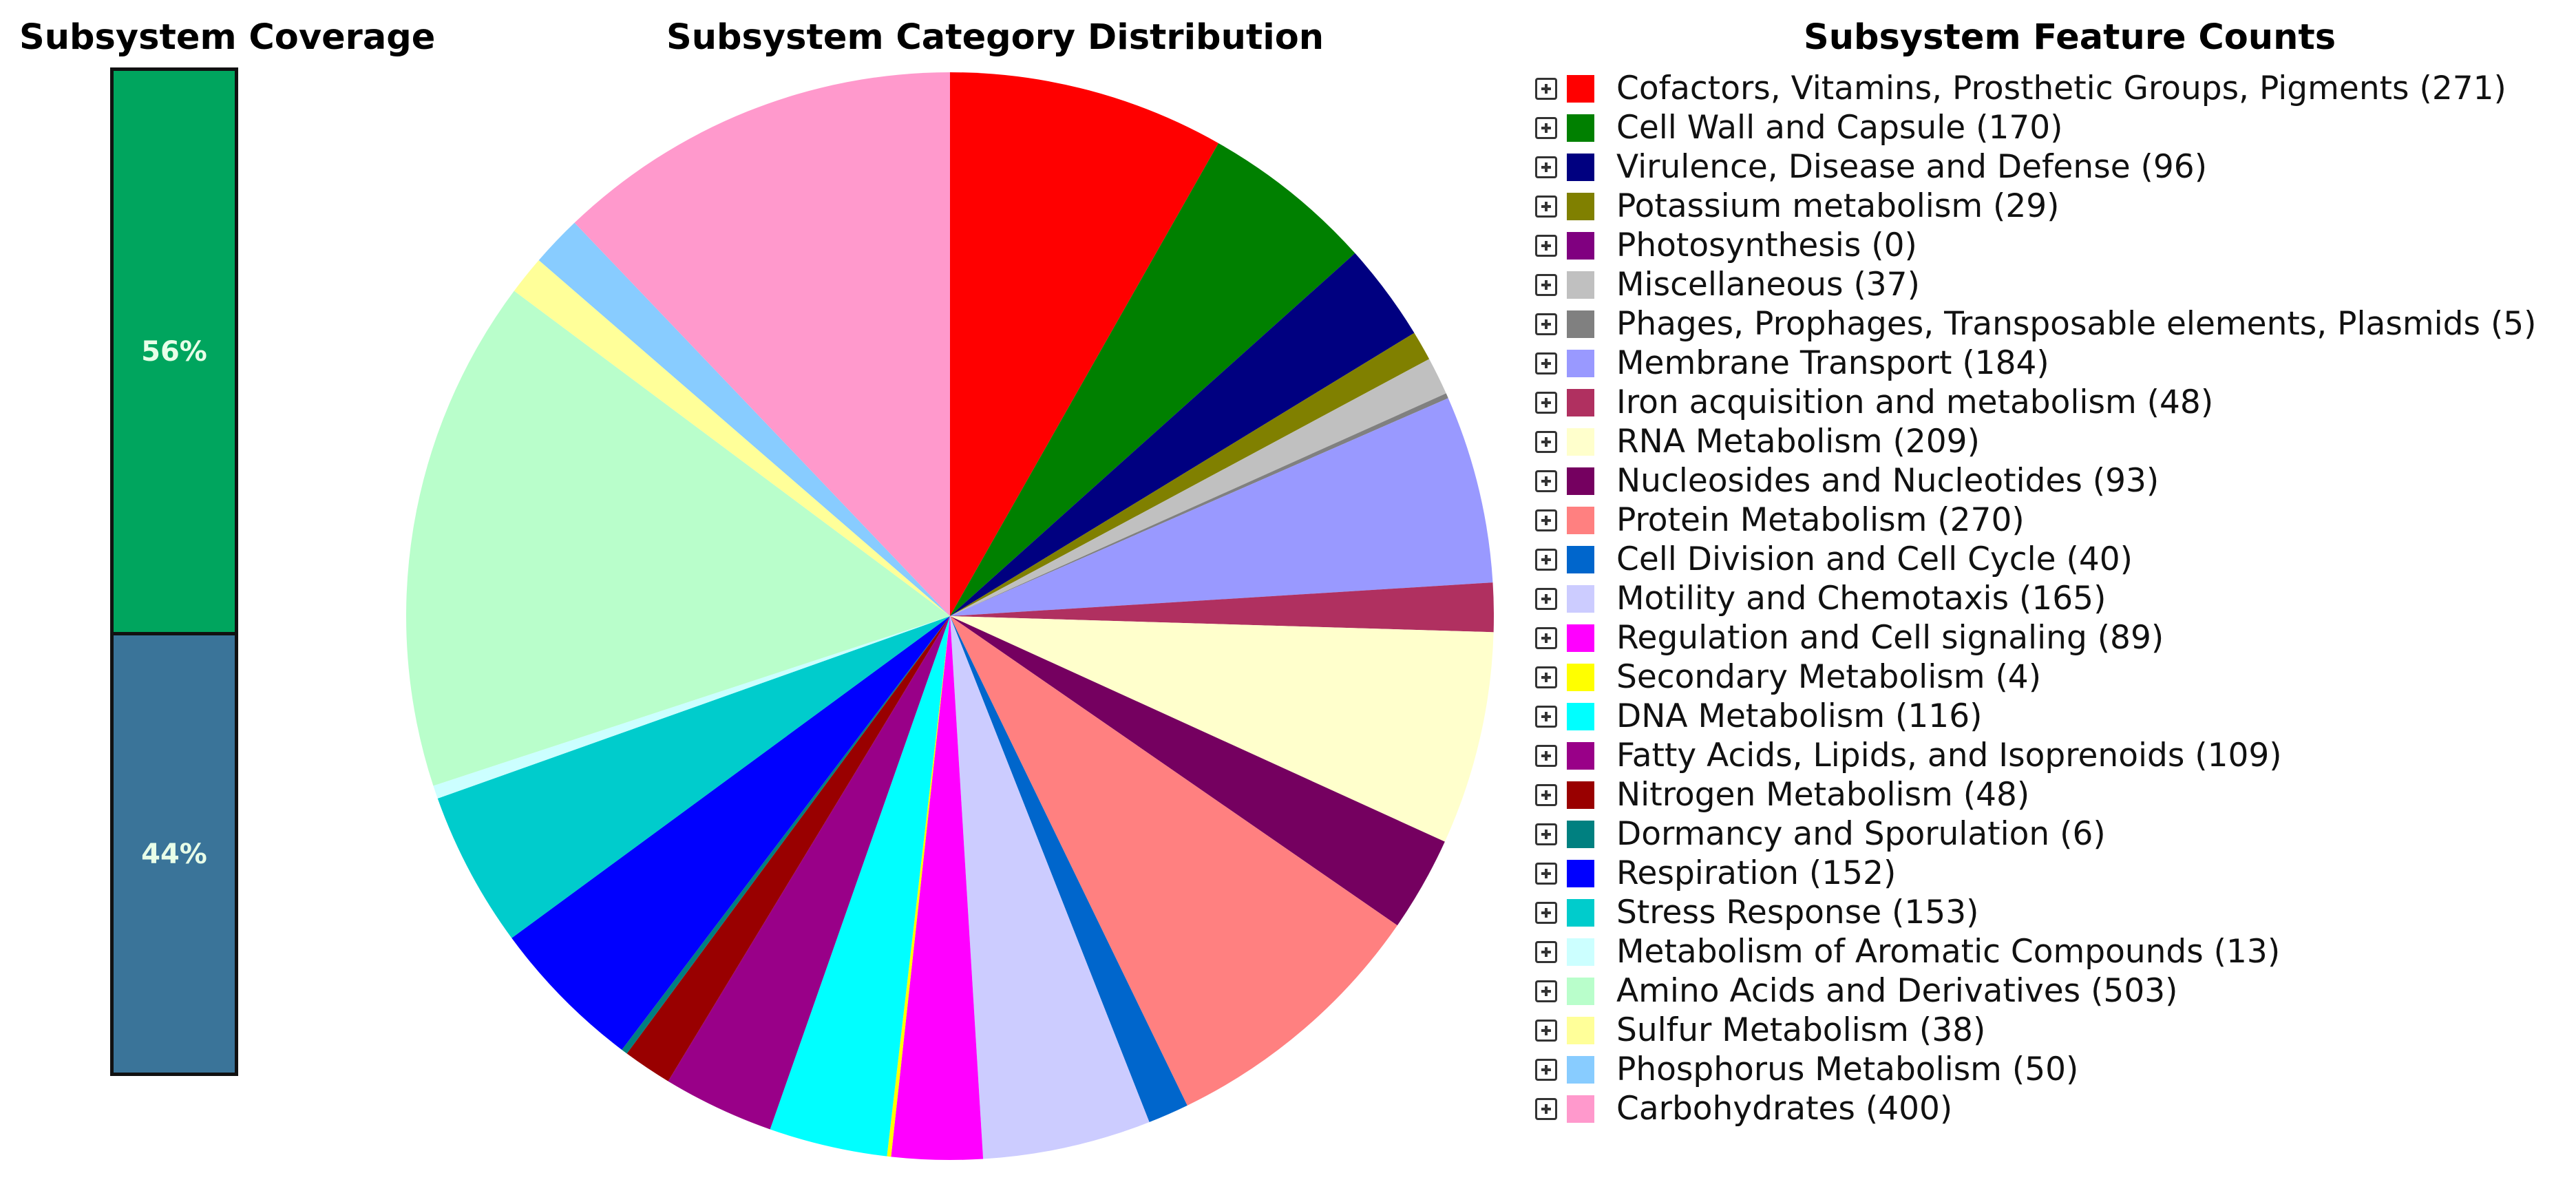  Describe the element at coordinates (1768, 285) in the screenshot. I see `legend-label: Miscellaneous (37)` at that location.